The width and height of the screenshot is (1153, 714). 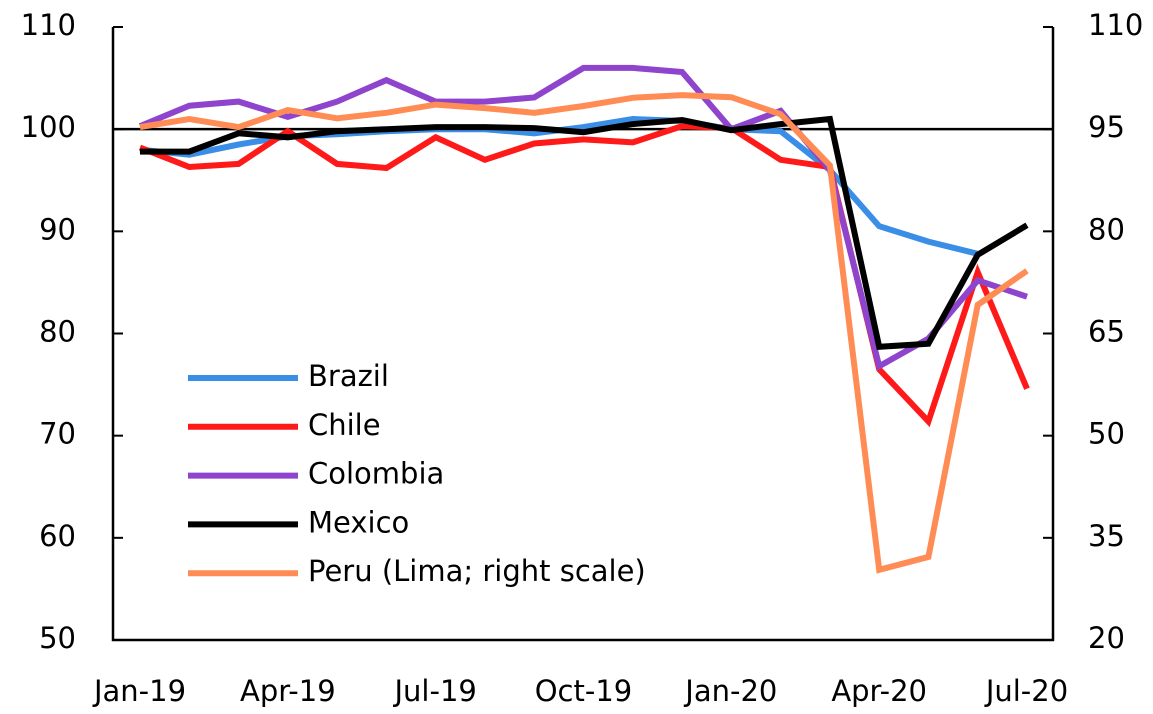 What do you see at coordinates (358, 522) in the screenshot?
I see `legend-label: Mexico` at bounding box center [358, 522].